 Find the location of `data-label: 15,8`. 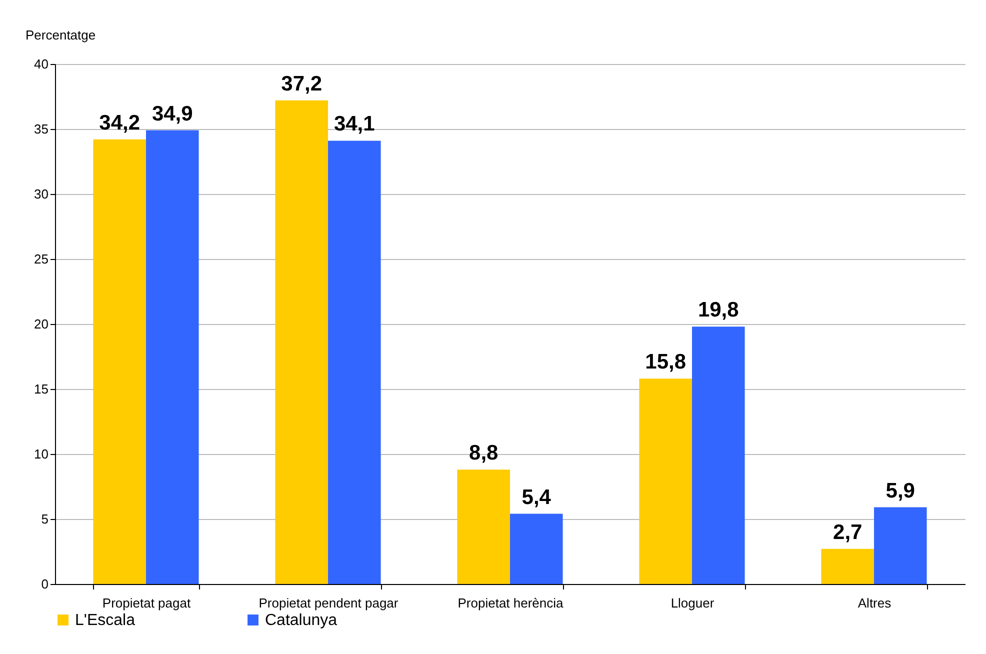

data-label: 15,8 is located at coordinates (665, 362).